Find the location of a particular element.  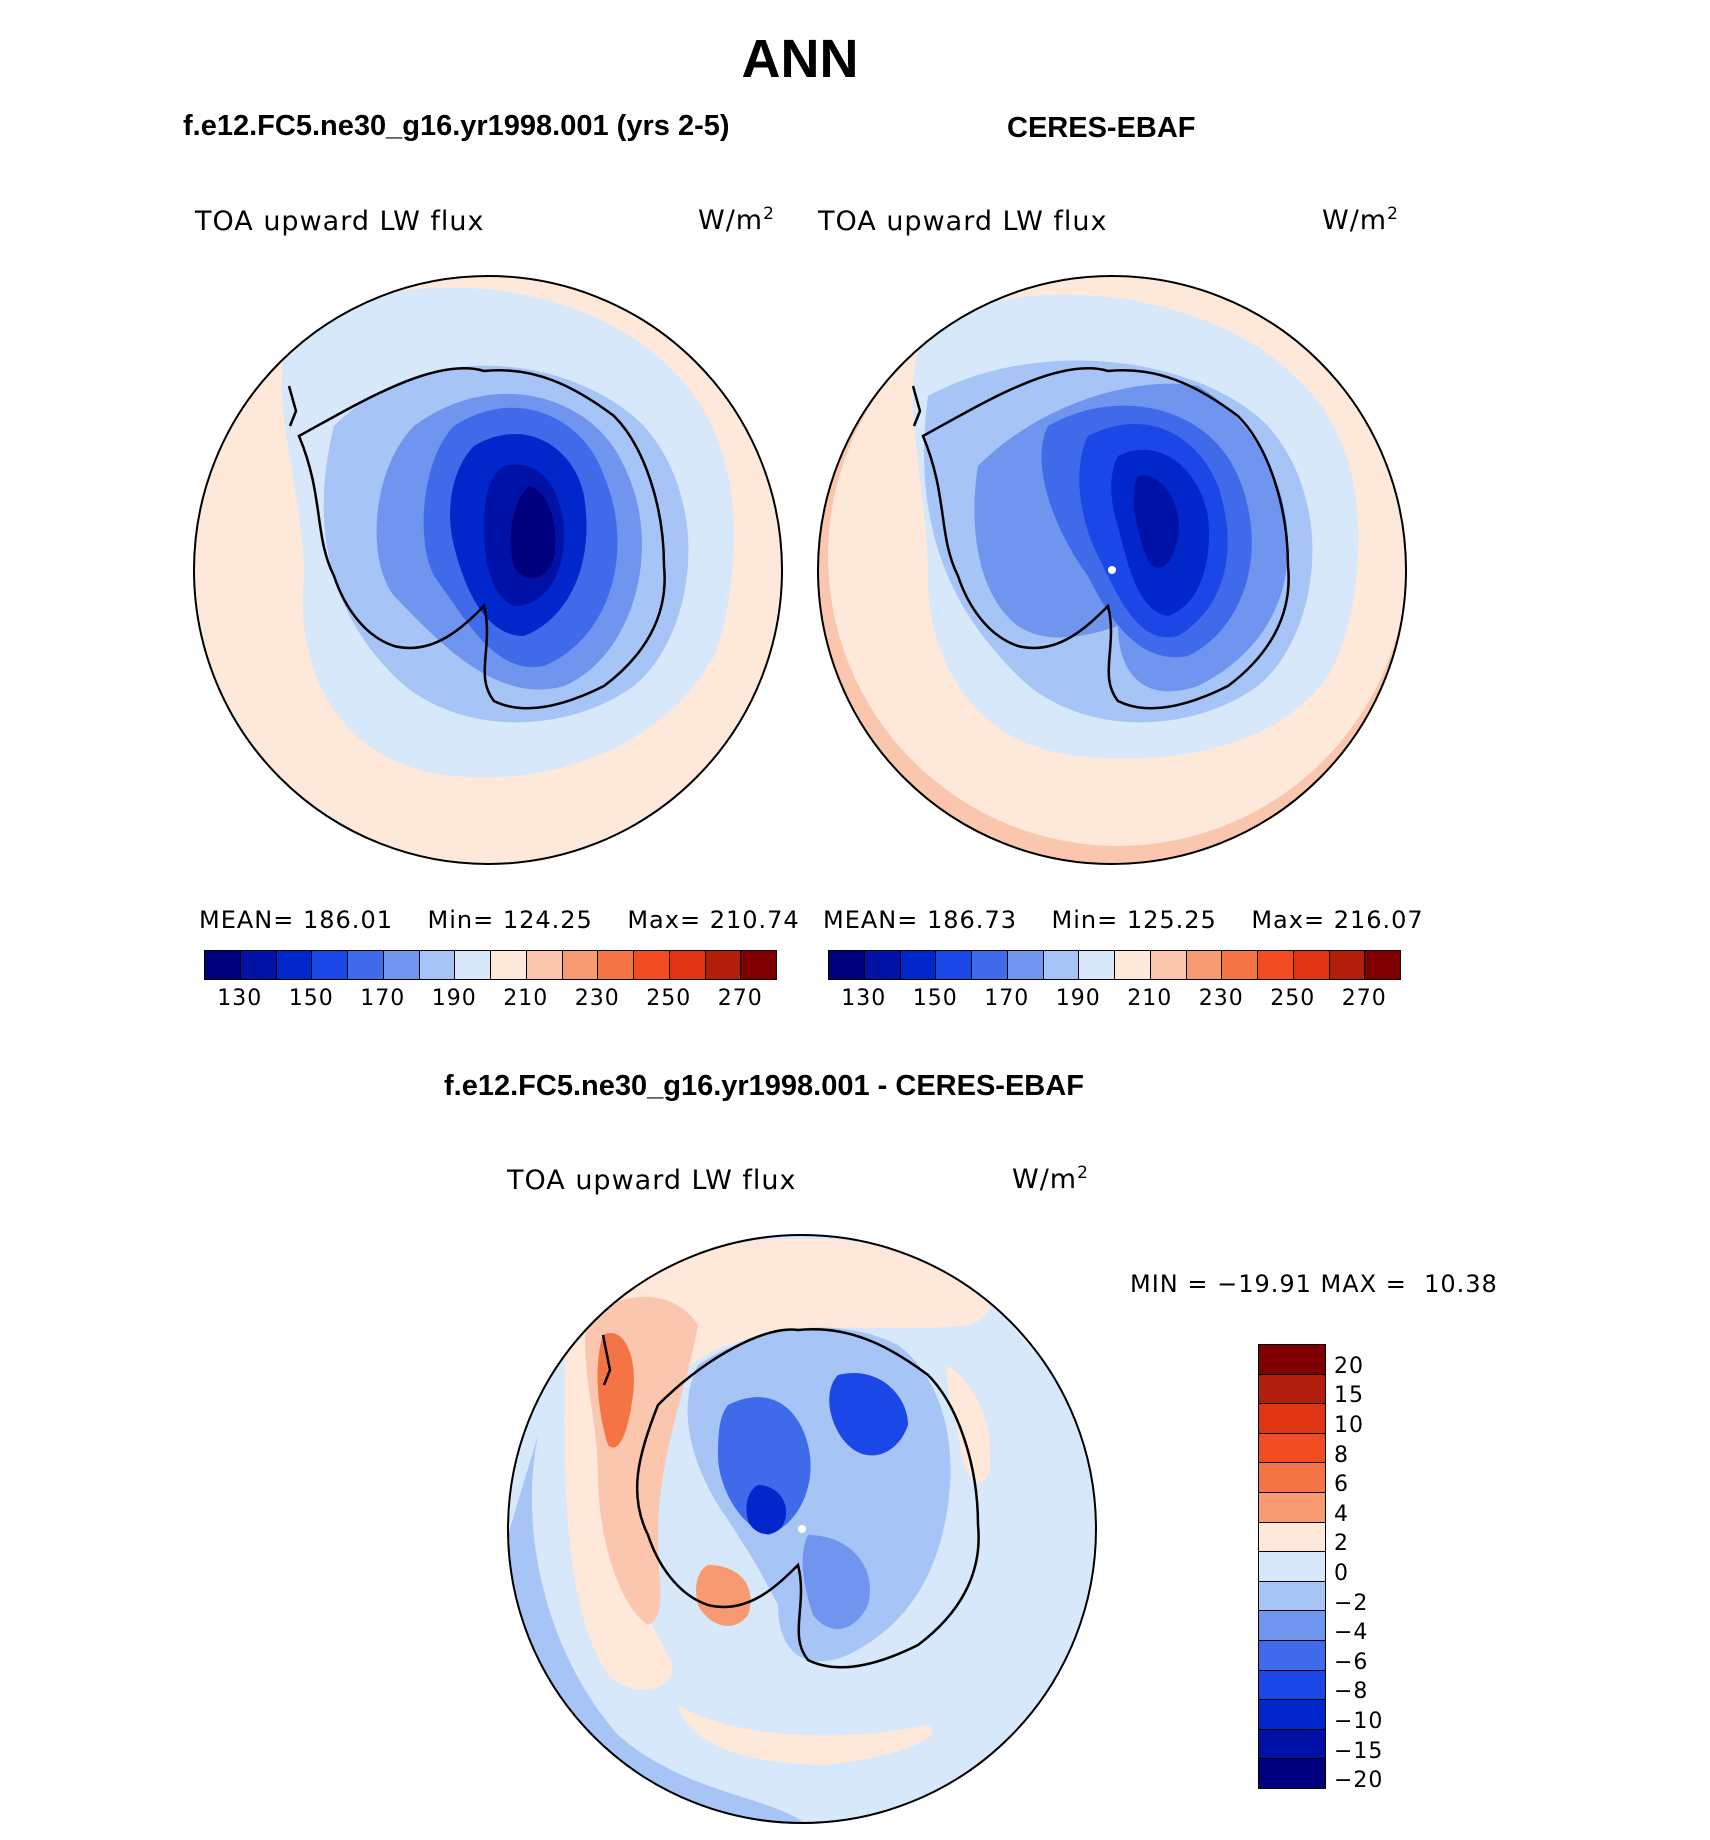

colorbar-tick-label: −10 is located at coordinates (1359, 1721).